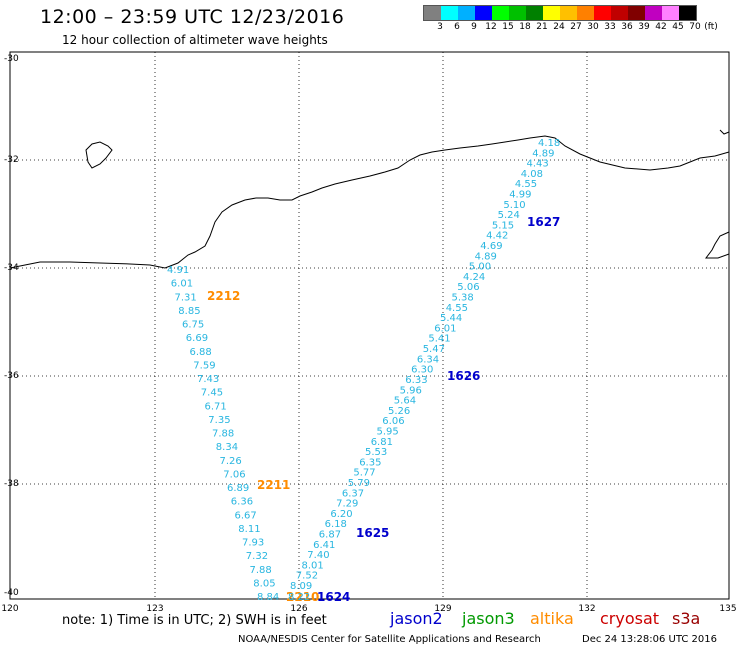 This screenshot has width=740, height=650. What do you see at coordinates (463, 376) in the screenshot?
I see `pass-label-1626: 1626` at bounding box center [463, 376].